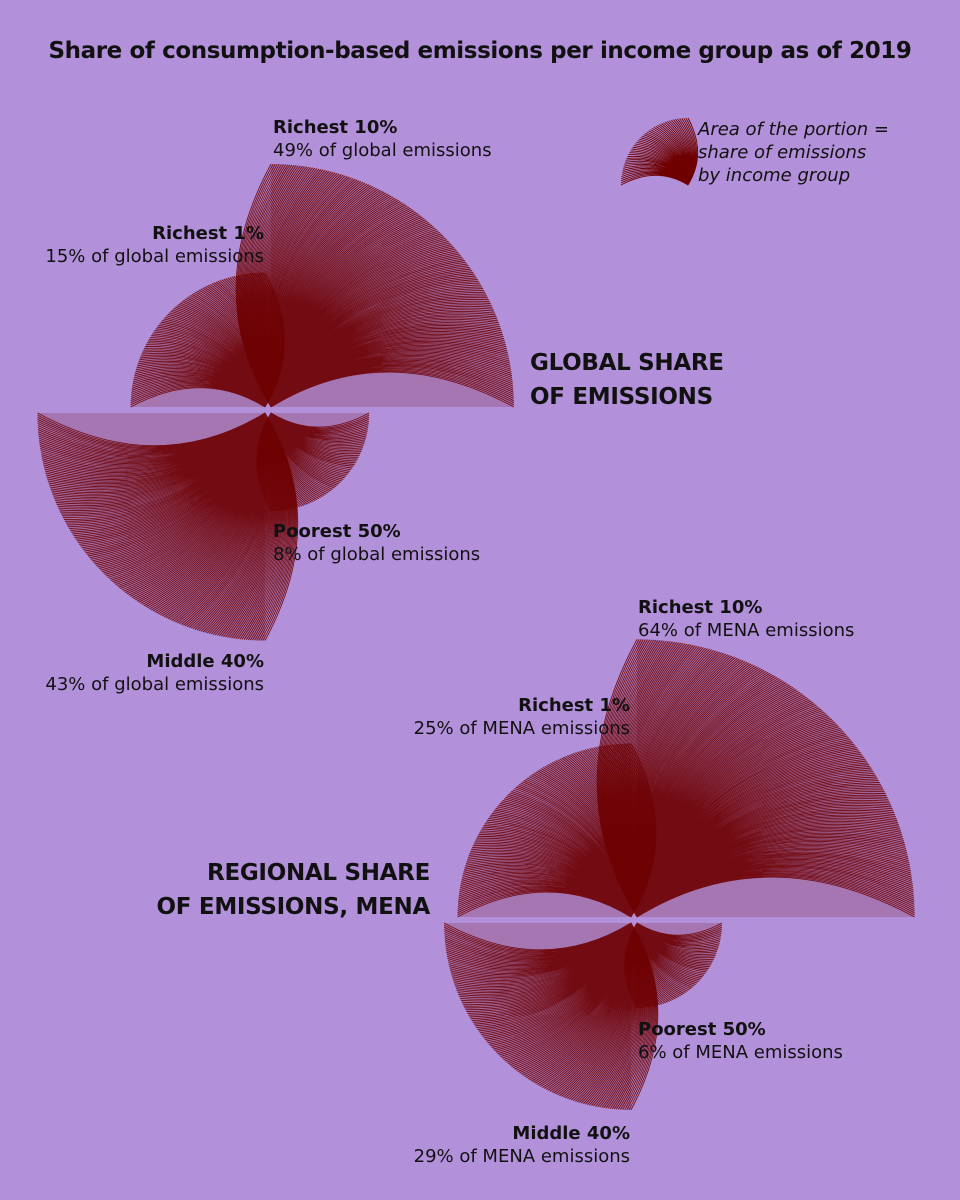  What do you see at coordinates (154, 245) in the screenshot?
I see `global-richest-1-label: Richest 1% 15% of global emissions` at bounding box center [154, 245].